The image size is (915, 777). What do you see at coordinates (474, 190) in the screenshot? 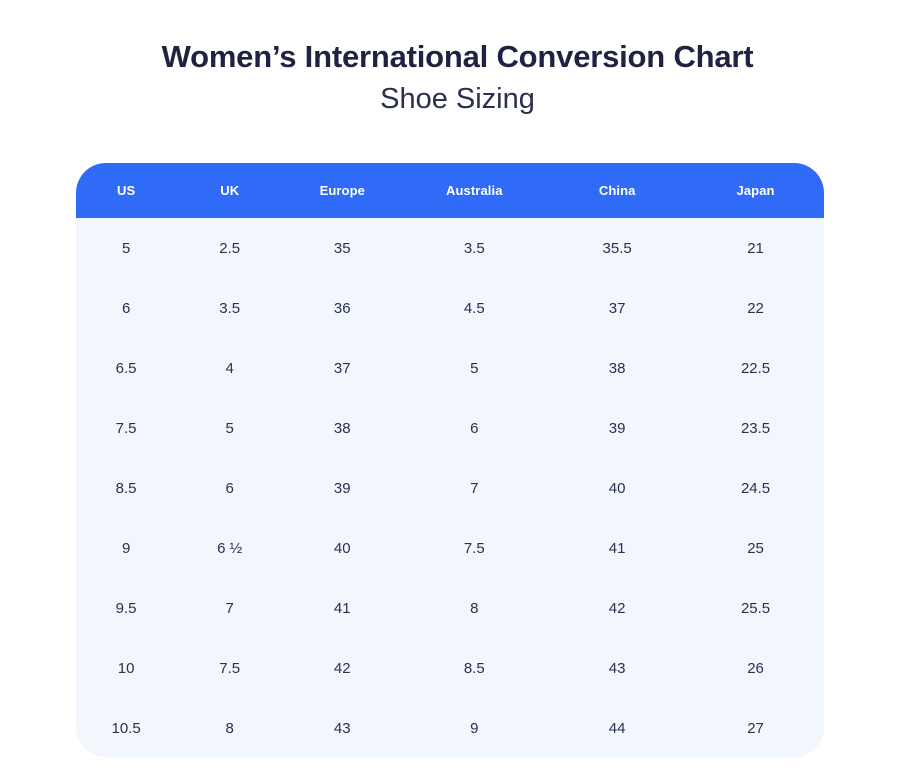
I see `column-header-australia: Australia` at bounding box center [474, 190].